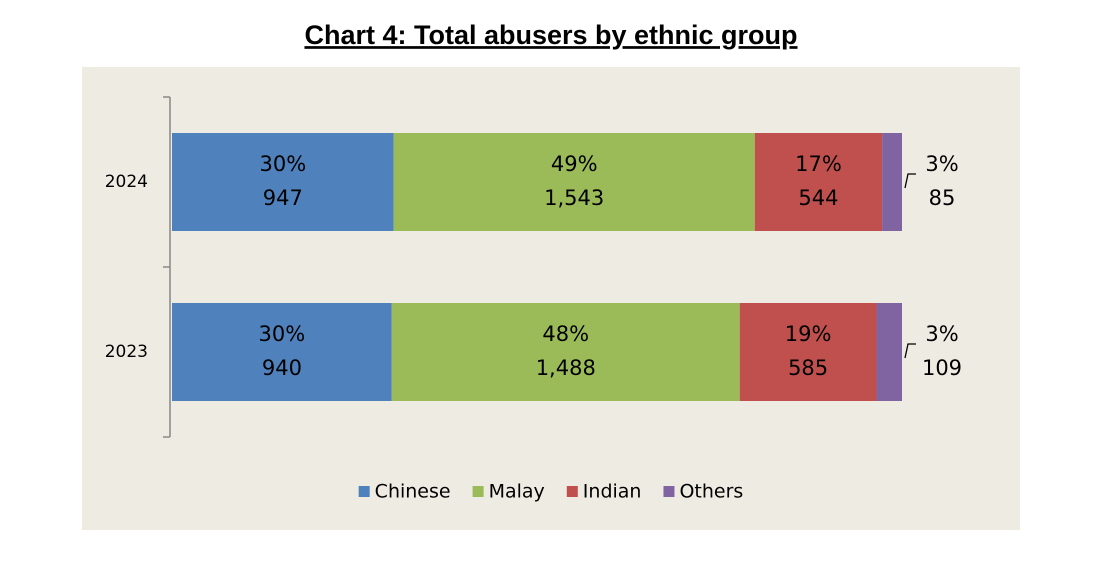 This screenshot has height=578, width=1116. I want to click on chart-title: Chart 4: Total abusers by ethnic group, so click(550, 35).